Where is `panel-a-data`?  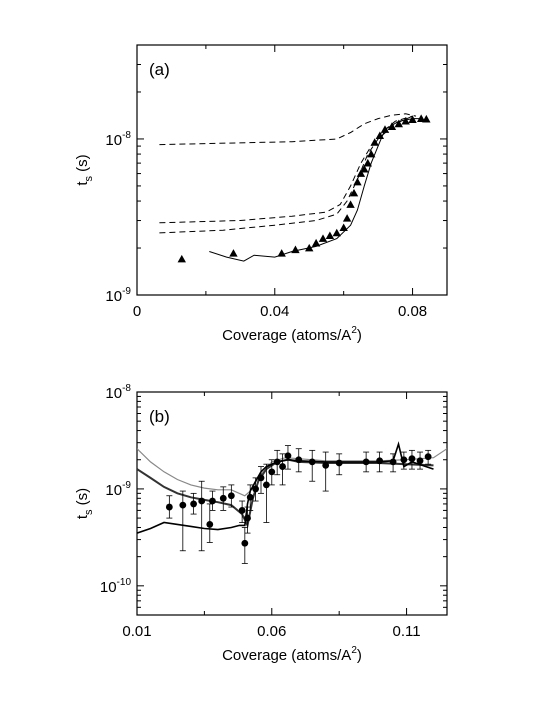
panel-a-data is located at coordinates (295, 188).